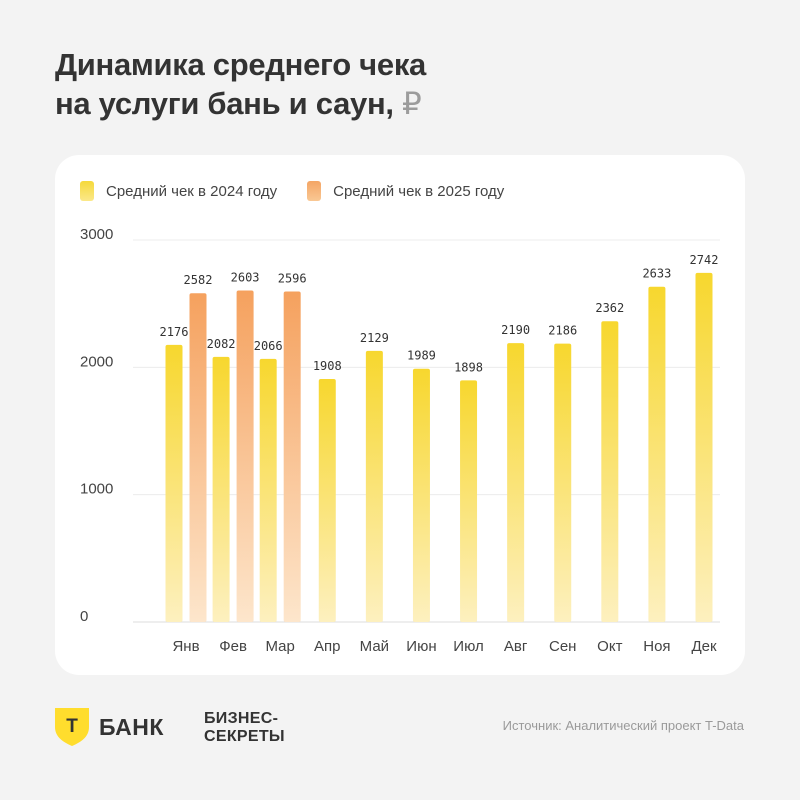 This screenshot has height=800, width=800. Describe the element at coordinates (704, 260) in the screenshot. I see `data-label: 2742` at that location.